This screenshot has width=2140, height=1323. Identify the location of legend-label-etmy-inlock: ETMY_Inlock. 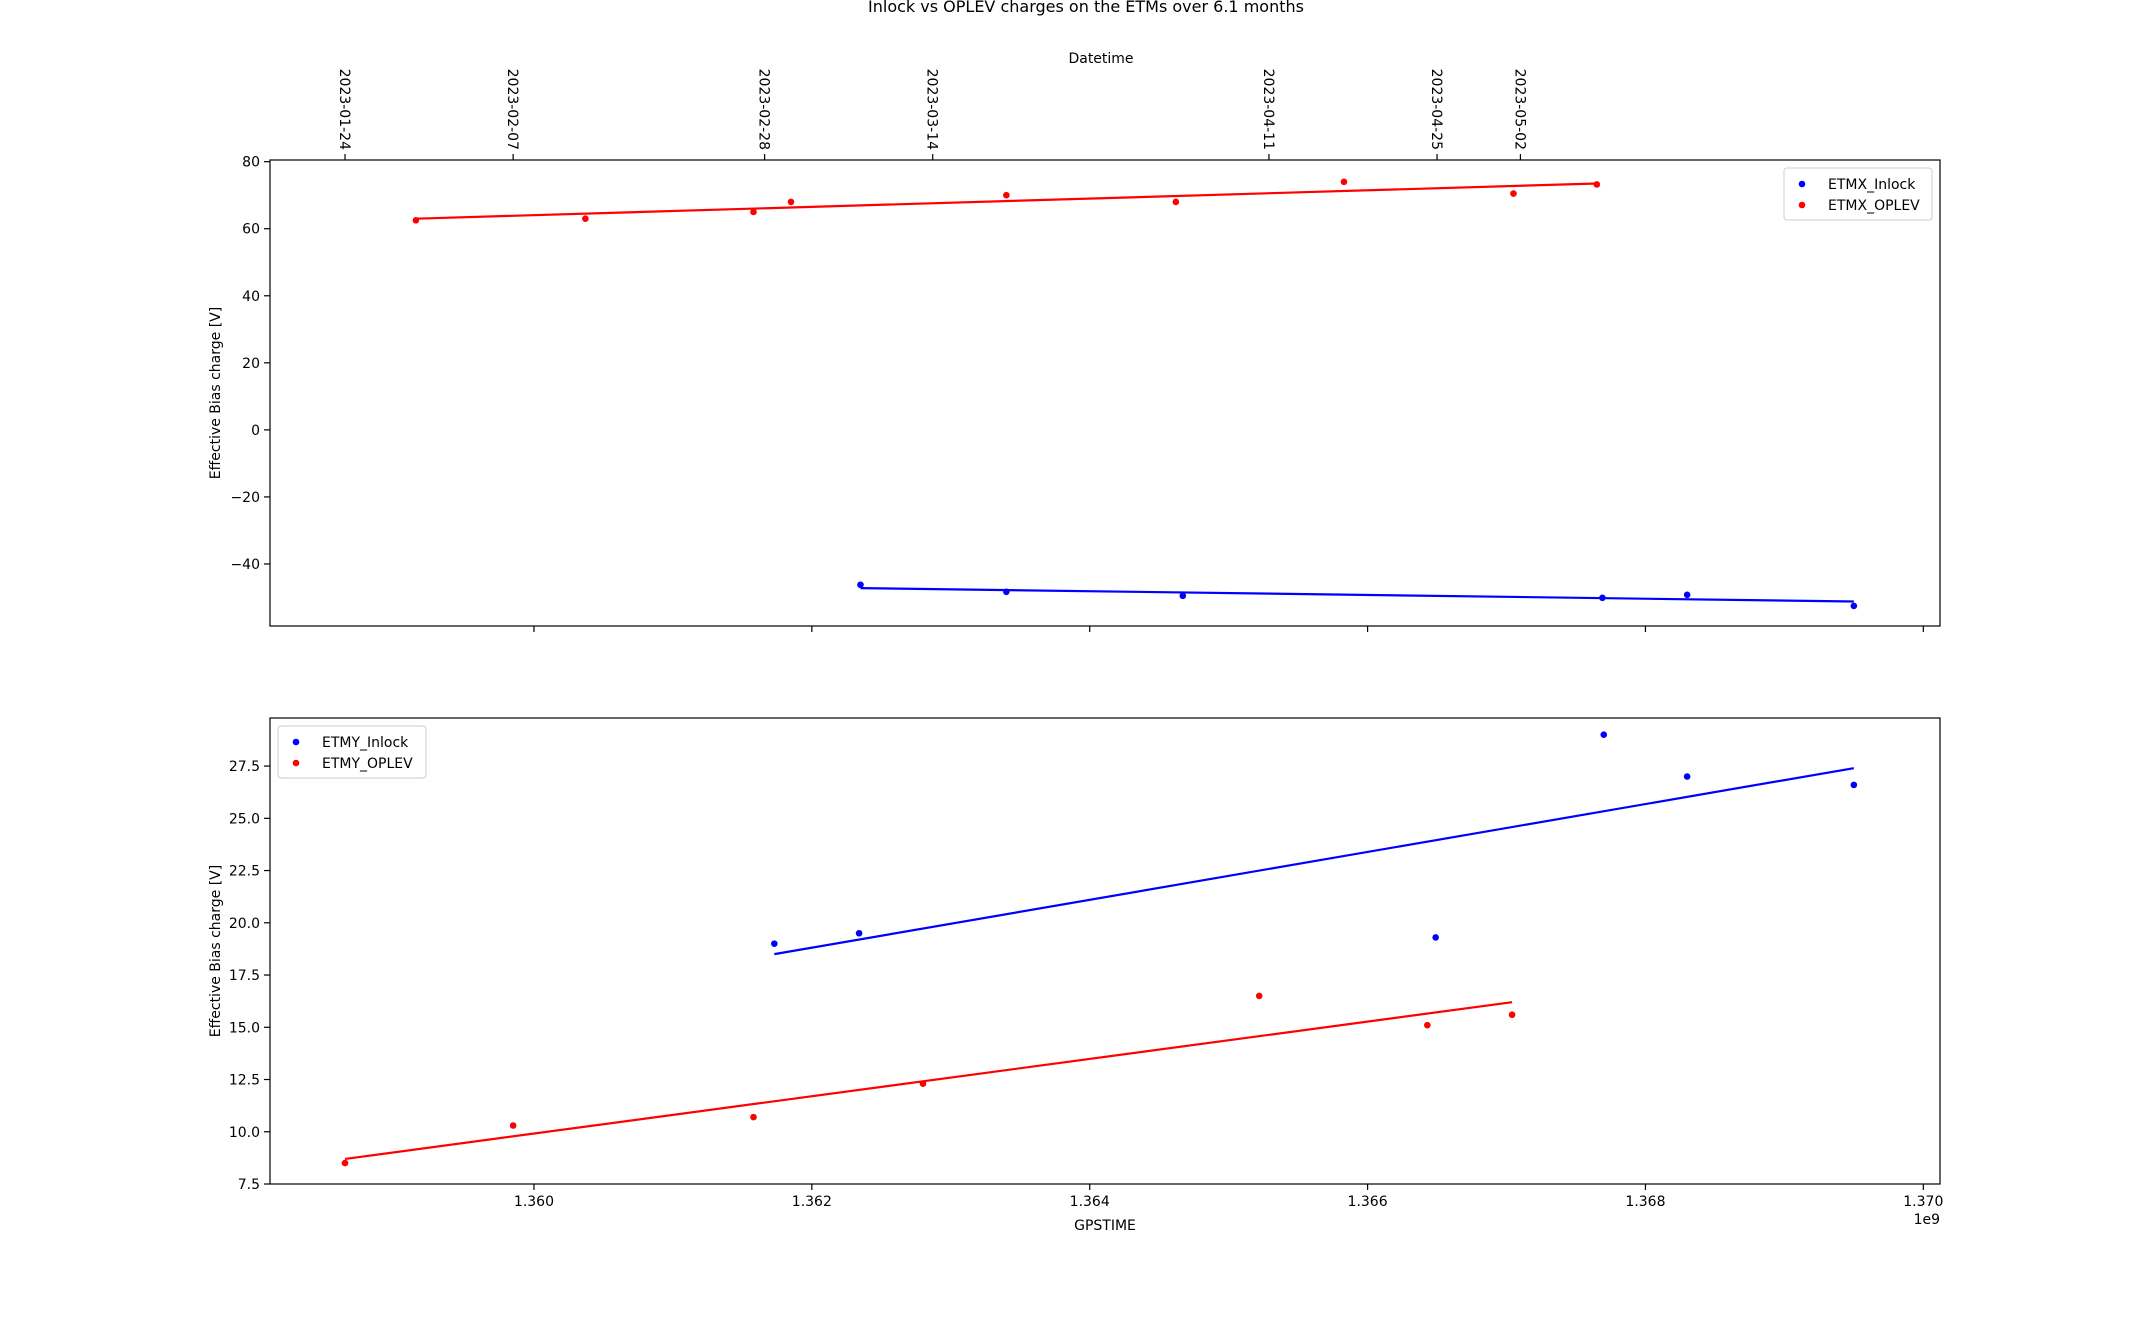
(365, 743).